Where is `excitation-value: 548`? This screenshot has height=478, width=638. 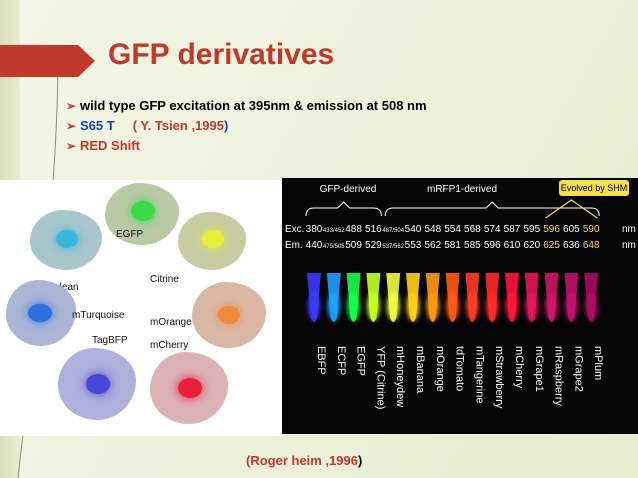
excitation-value: 548 is located at coordinates (432, 229).